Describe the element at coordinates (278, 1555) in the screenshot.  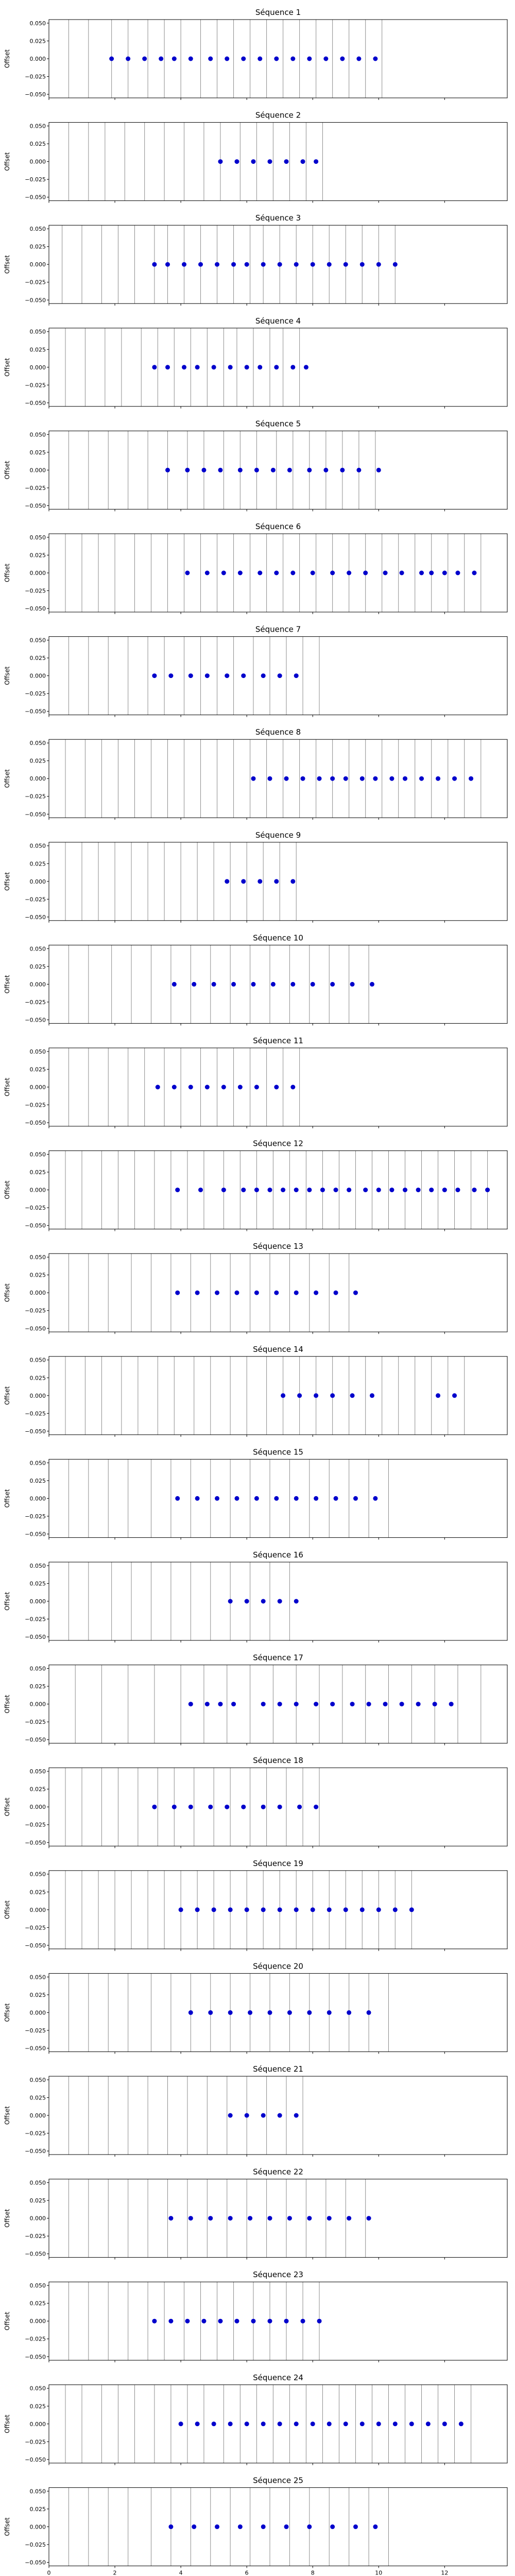
I see `subplot-title: Séquence 16` at that location.